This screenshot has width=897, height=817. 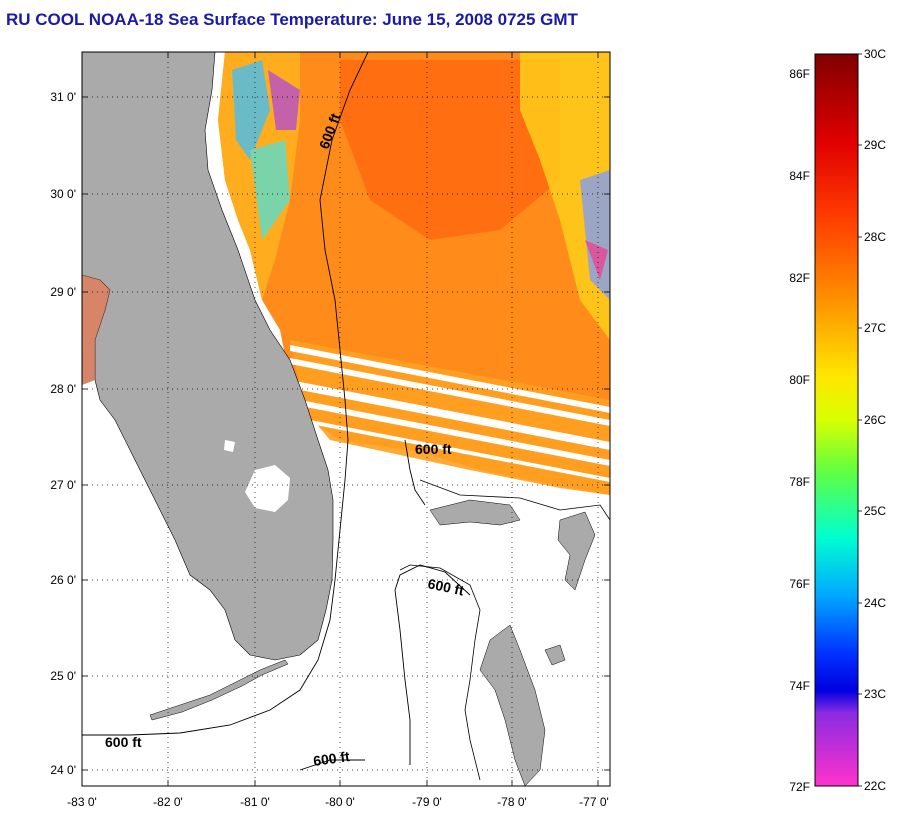 What do you see at coordinates (63, 580) in the screenshot?
I see `lat-label: 26 0'` at bounding box center [63, 580].